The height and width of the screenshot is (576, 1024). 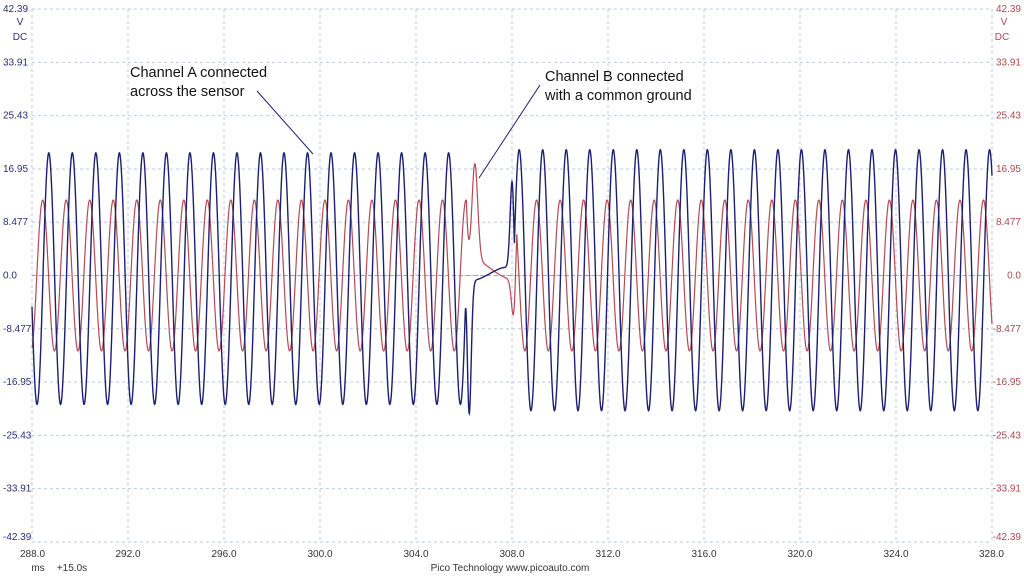 I want to click on annotation-channel-b: Channel B connected with a common ground, so click(x=618, y=86).